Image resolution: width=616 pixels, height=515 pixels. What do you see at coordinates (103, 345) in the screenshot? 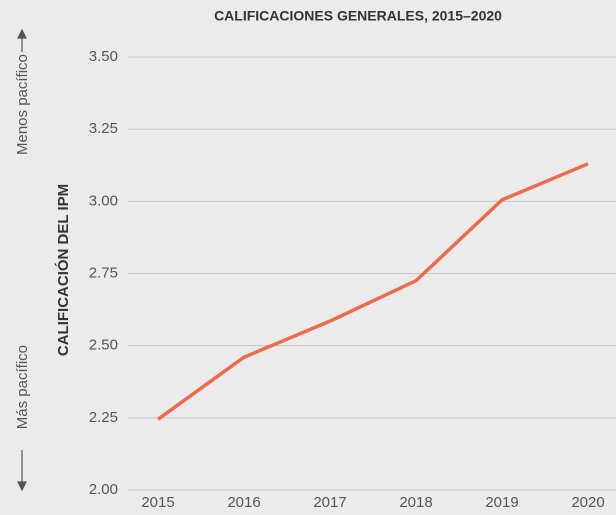
I see `y-tick-label: 2.50` at bounding box center [103, 345].